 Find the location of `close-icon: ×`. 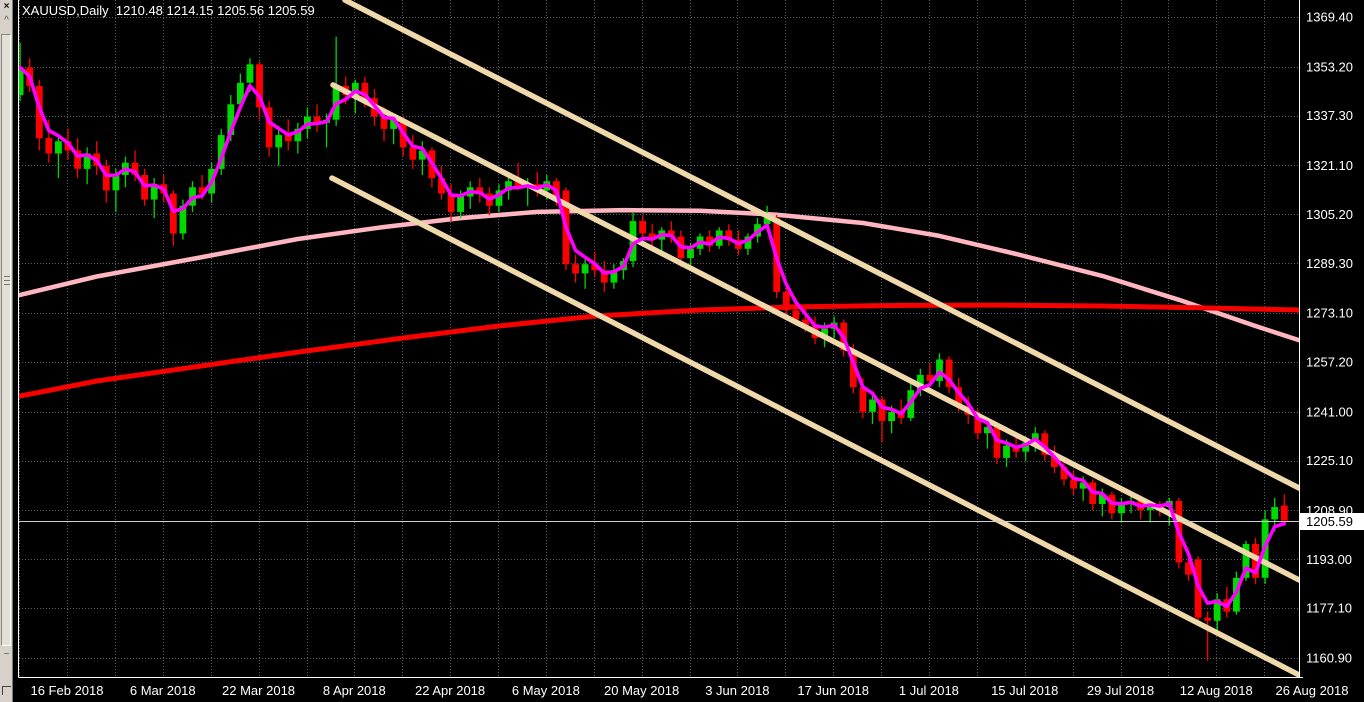

close-icon: × is located at coordinates (6, 6).